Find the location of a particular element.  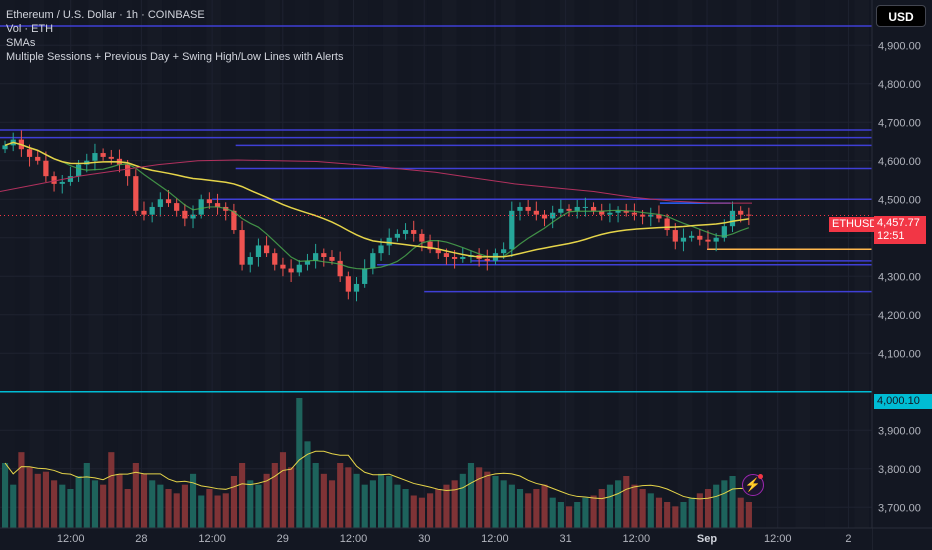

price-tick-label: 3,700.00 is located at coordinates (899, 508).